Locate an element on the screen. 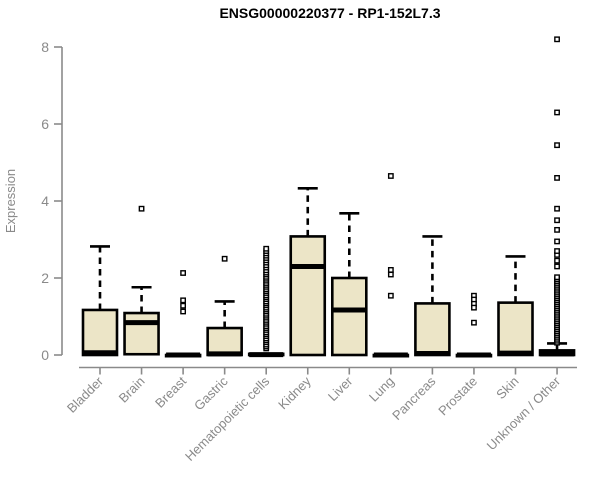 This screenshot has width=600, height=500. box-liver is located at coordinates (349, 284).